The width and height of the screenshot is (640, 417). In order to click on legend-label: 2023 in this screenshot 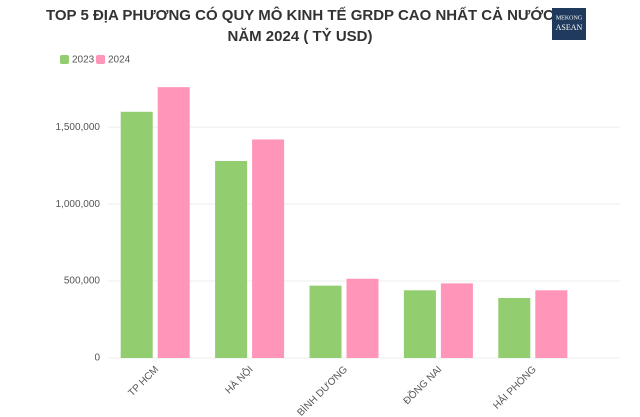, I will do `click(83, 60)`.